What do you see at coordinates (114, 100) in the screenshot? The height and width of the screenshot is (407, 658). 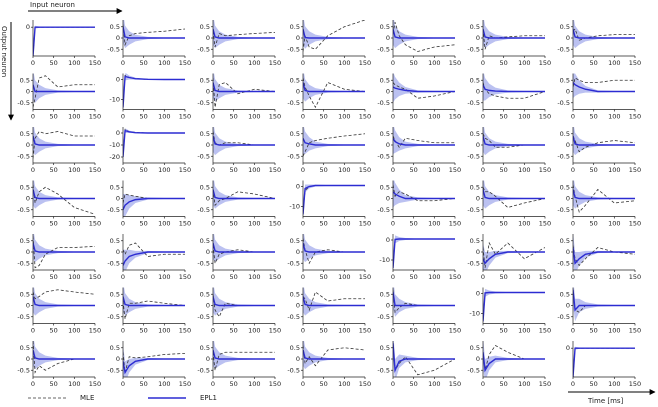 I see `y-tick-label: -10` at bounding box center [114, 100].